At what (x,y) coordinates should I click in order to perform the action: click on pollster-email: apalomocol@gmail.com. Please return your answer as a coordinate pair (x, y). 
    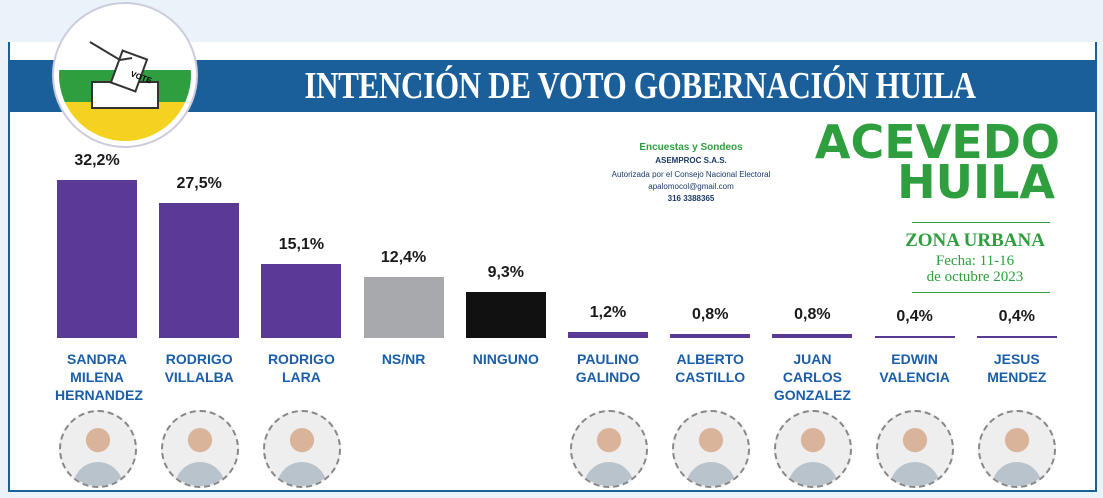
    Looking at the image, I should click on (691, 186).